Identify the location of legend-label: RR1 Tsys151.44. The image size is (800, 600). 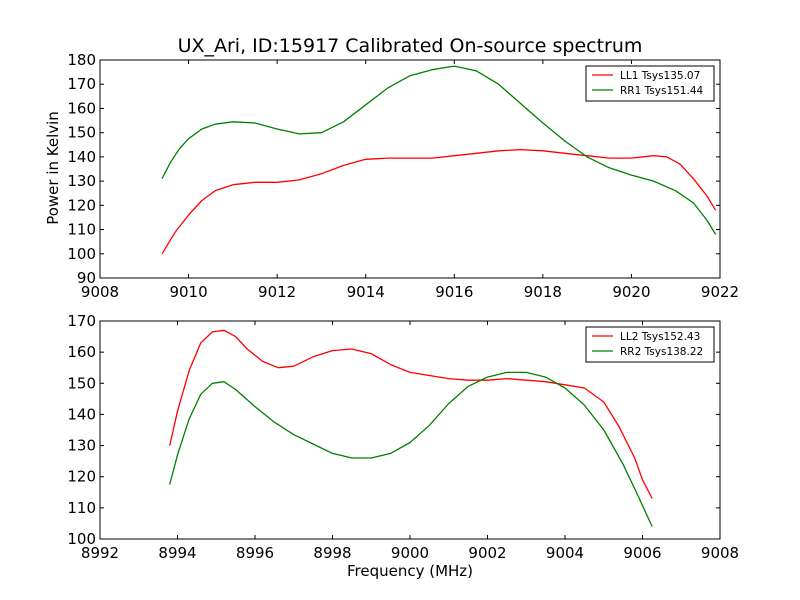
(661, 91).